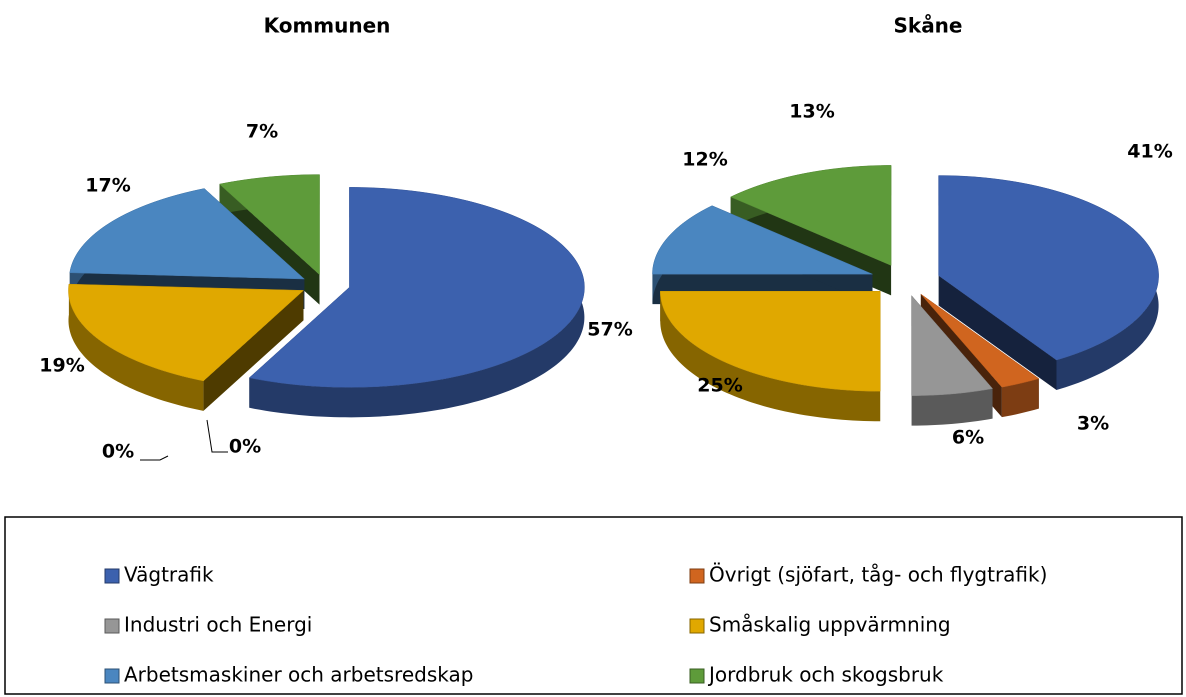 The height and width of the screenshot is (697, 1186). I want to click on legend-label: Jordbruk och skogsbruk, so click(825, 675).